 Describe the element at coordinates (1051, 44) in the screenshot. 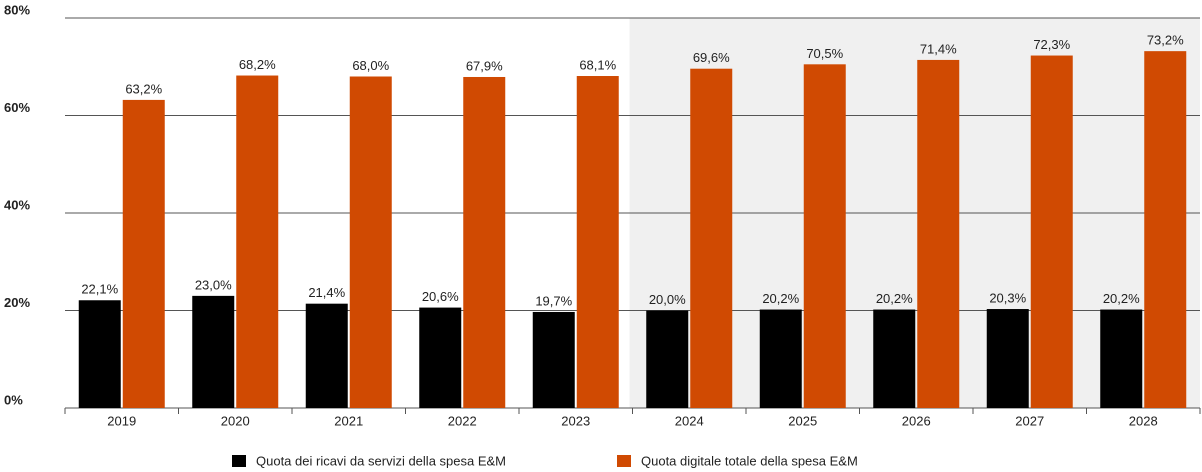

I see `value-label: 72,3%` at that location.